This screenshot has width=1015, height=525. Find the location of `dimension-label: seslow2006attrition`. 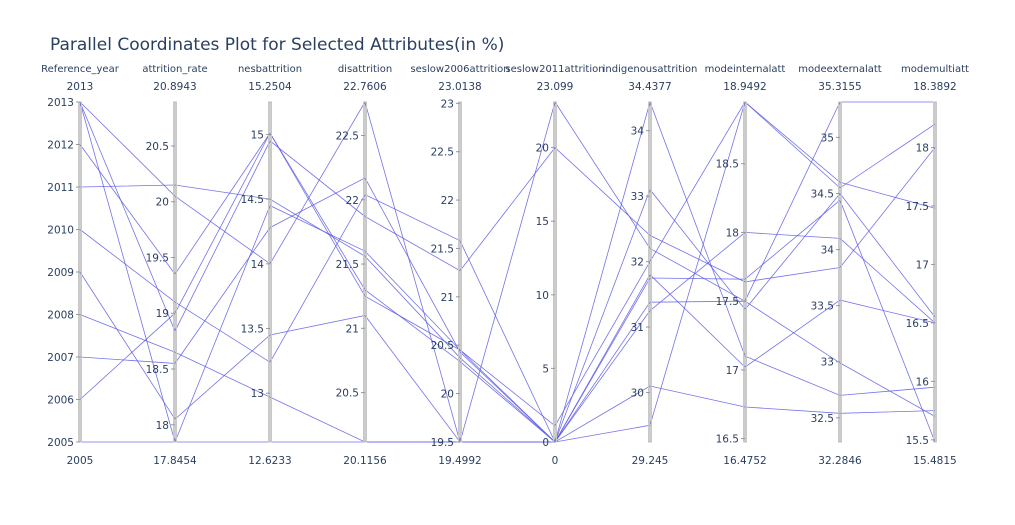

dimension-label: seslow2006attrition is located at coordinates (459, 69).